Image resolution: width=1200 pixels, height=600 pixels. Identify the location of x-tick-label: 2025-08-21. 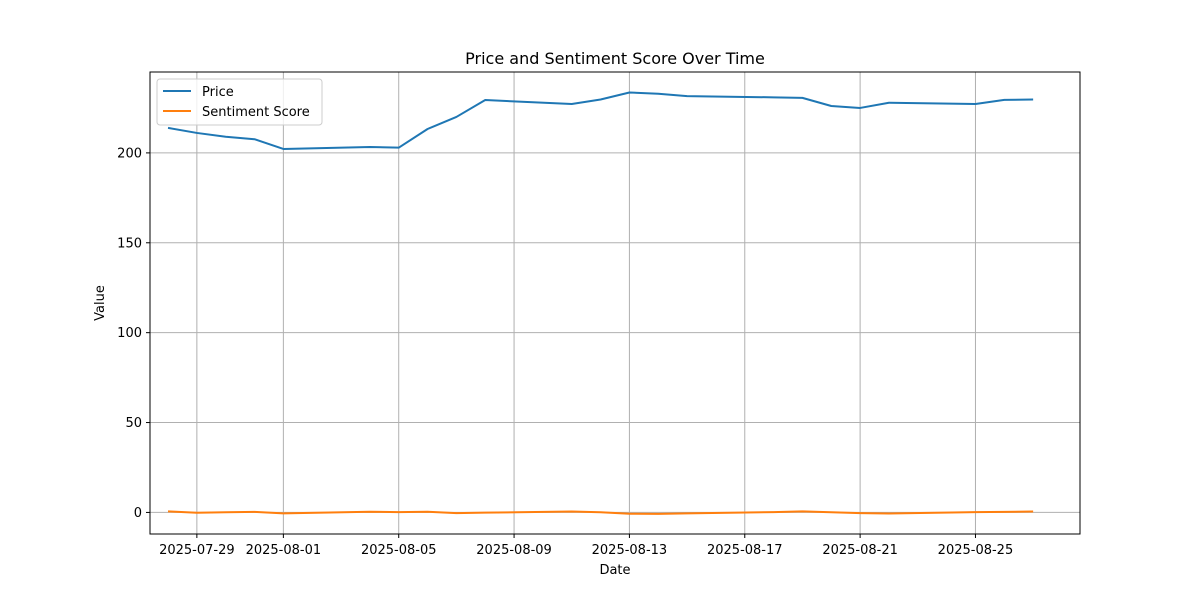
(860, 550).